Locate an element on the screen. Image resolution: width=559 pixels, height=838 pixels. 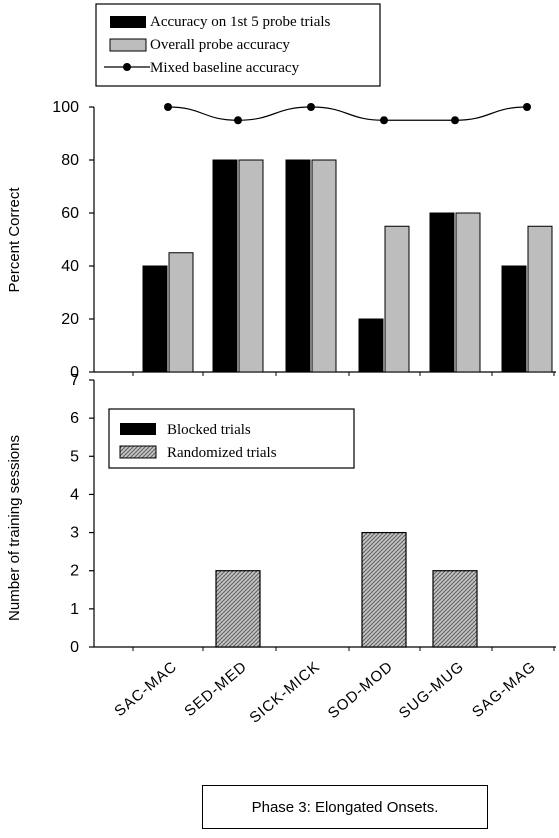
accuracy-y-tick-label: 0 is located at coordinates (74, 372).